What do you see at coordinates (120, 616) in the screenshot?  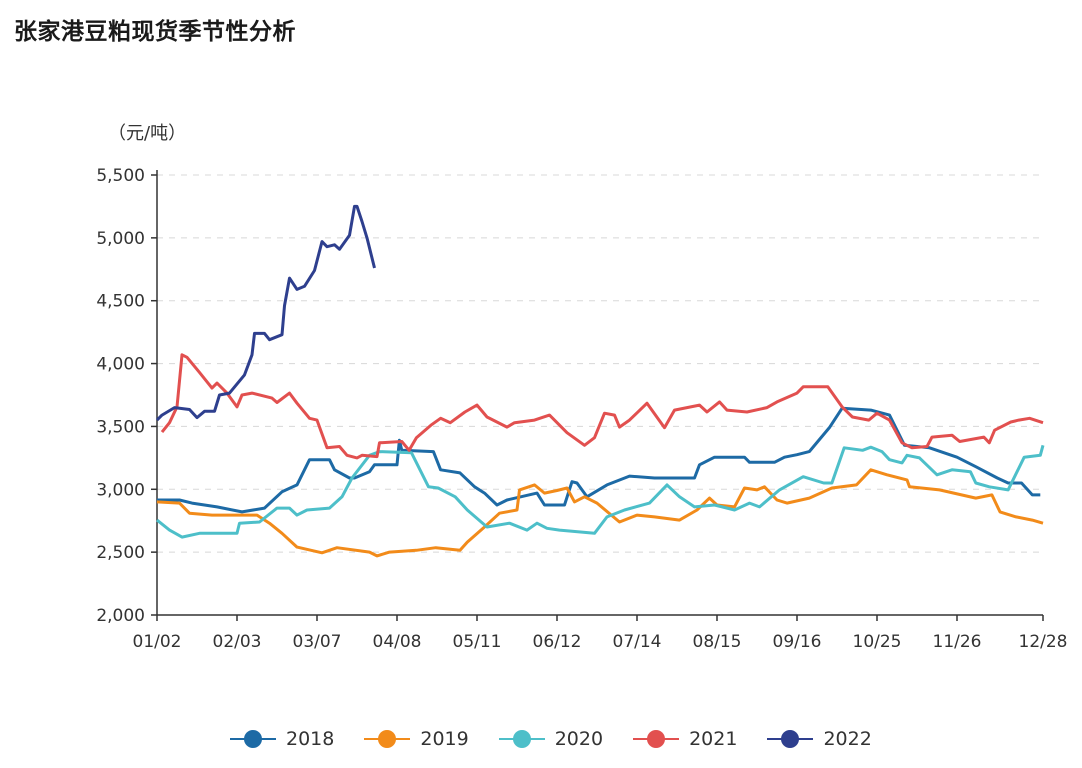 I see `y-tick-label: 2,000` at bounding box center [120, 616].